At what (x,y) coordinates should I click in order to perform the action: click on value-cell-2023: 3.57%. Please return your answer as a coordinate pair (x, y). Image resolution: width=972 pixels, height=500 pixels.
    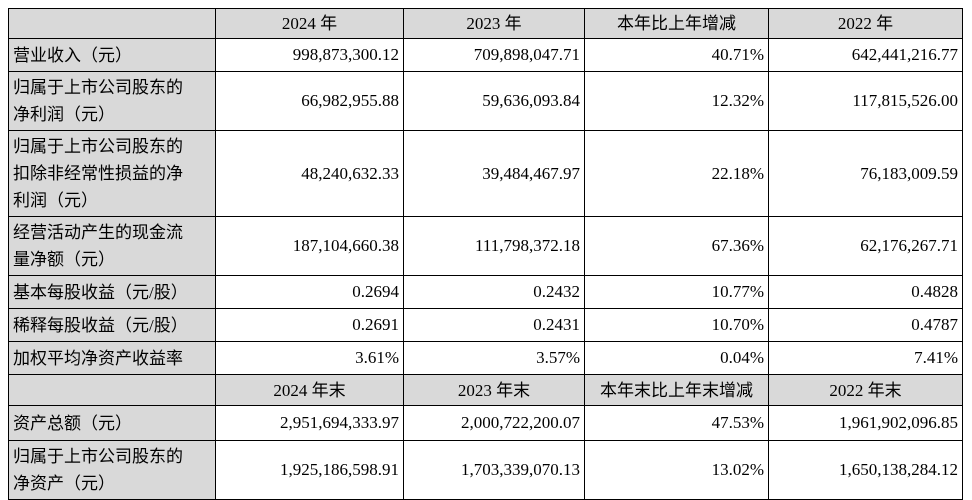
    Looking at the image, I should click on (494, 358).